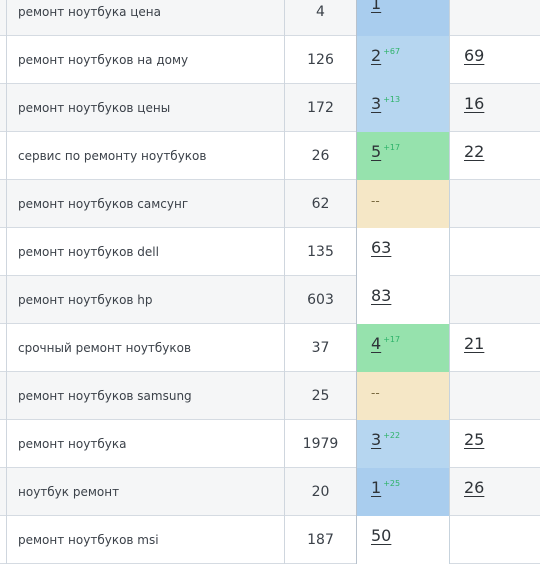  I want to click on table-row: ремонт ноутбуков на дому 126 2 +67 69, so click(270, 60).